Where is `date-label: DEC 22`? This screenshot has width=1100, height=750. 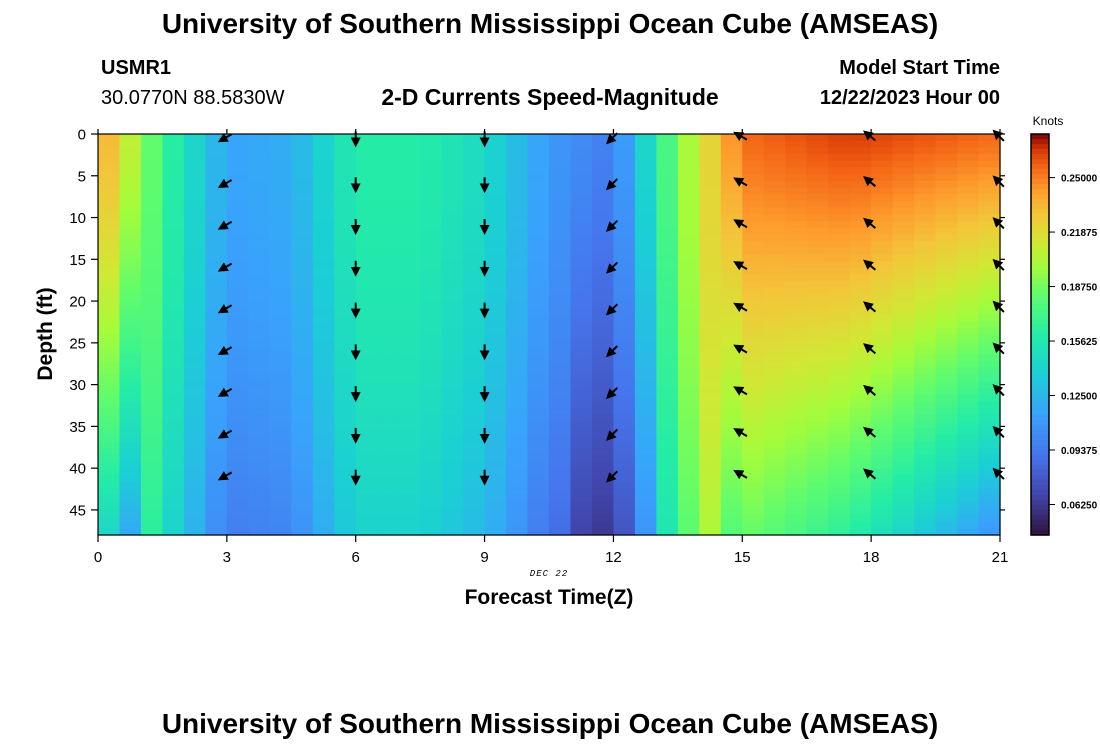 date-label: DEC 22 is located at coordinates (549, 574).